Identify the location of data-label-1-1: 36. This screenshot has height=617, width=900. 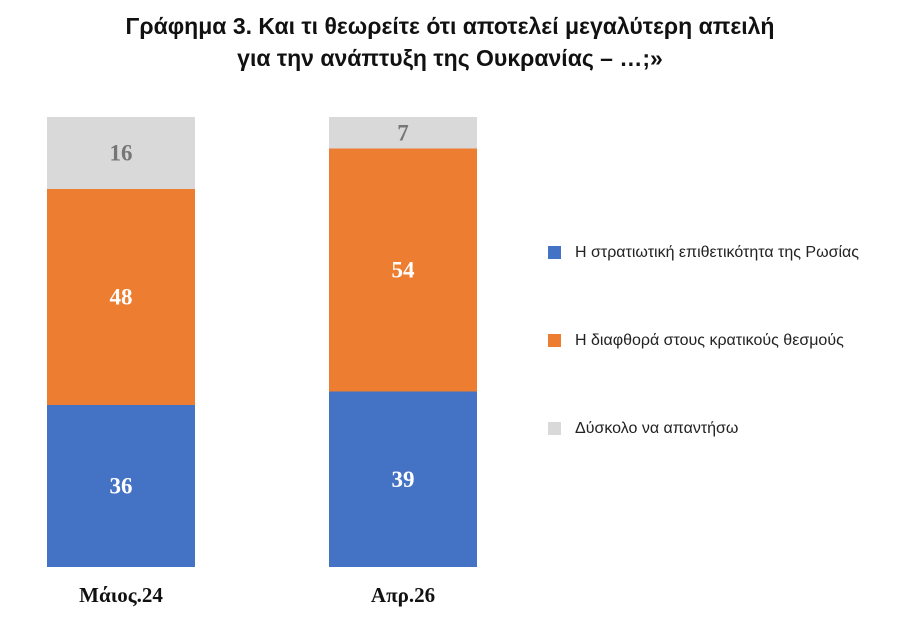
(121, 486).